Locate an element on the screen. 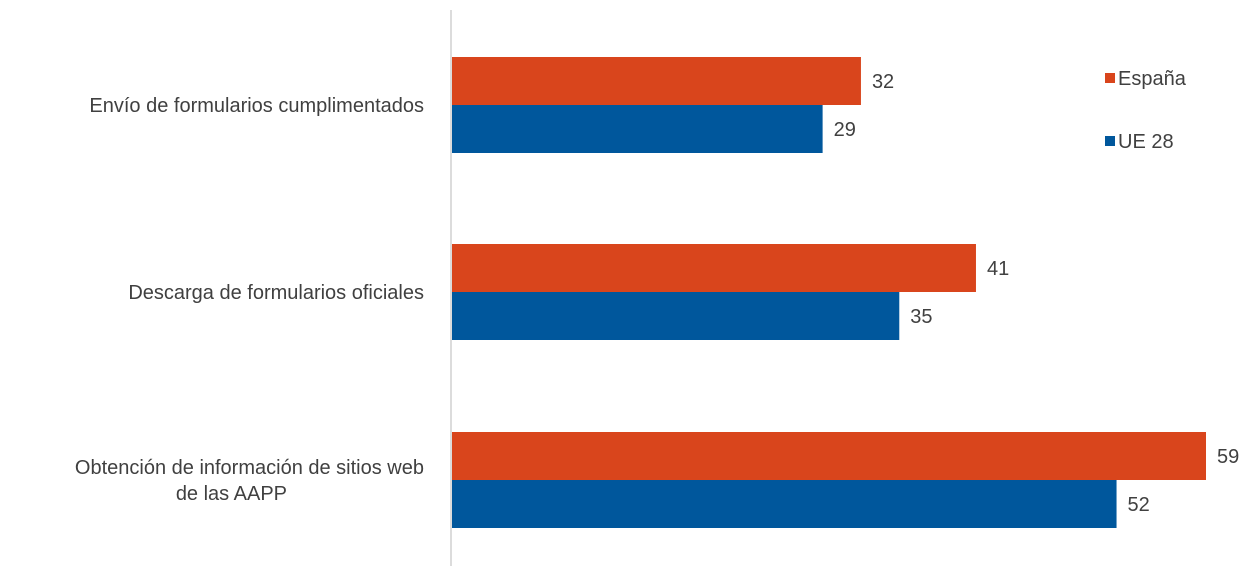 This screenshot has width=1239, height=566. data-label: 32 is located at coordinates (883, 82).